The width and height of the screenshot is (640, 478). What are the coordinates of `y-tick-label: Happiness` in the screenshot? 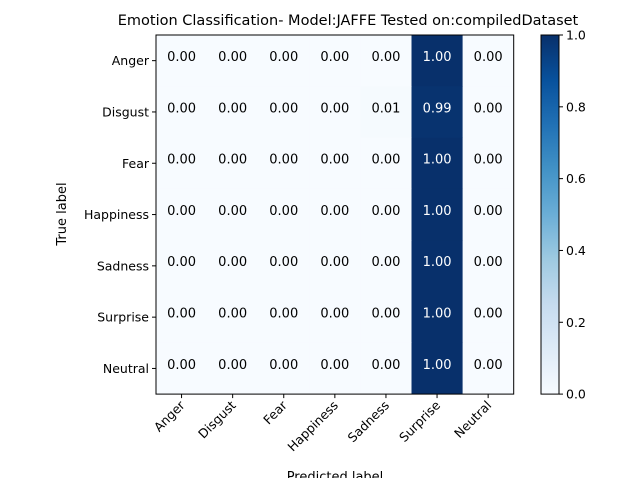 It's located at (116, 214).